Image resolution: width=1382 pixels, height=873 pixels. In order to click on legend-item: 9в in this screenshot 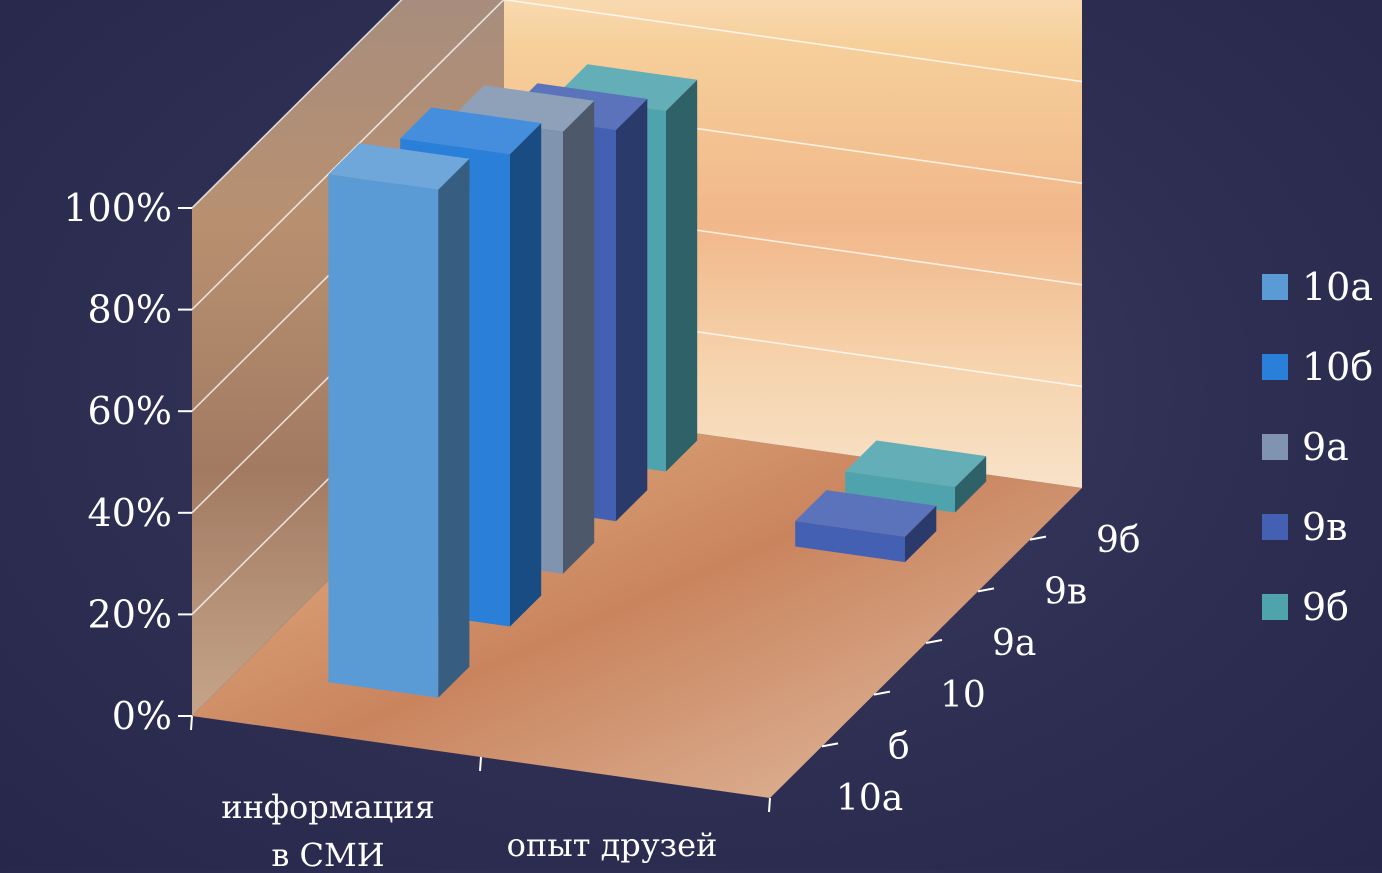, I will do `click(1305, 527)`.